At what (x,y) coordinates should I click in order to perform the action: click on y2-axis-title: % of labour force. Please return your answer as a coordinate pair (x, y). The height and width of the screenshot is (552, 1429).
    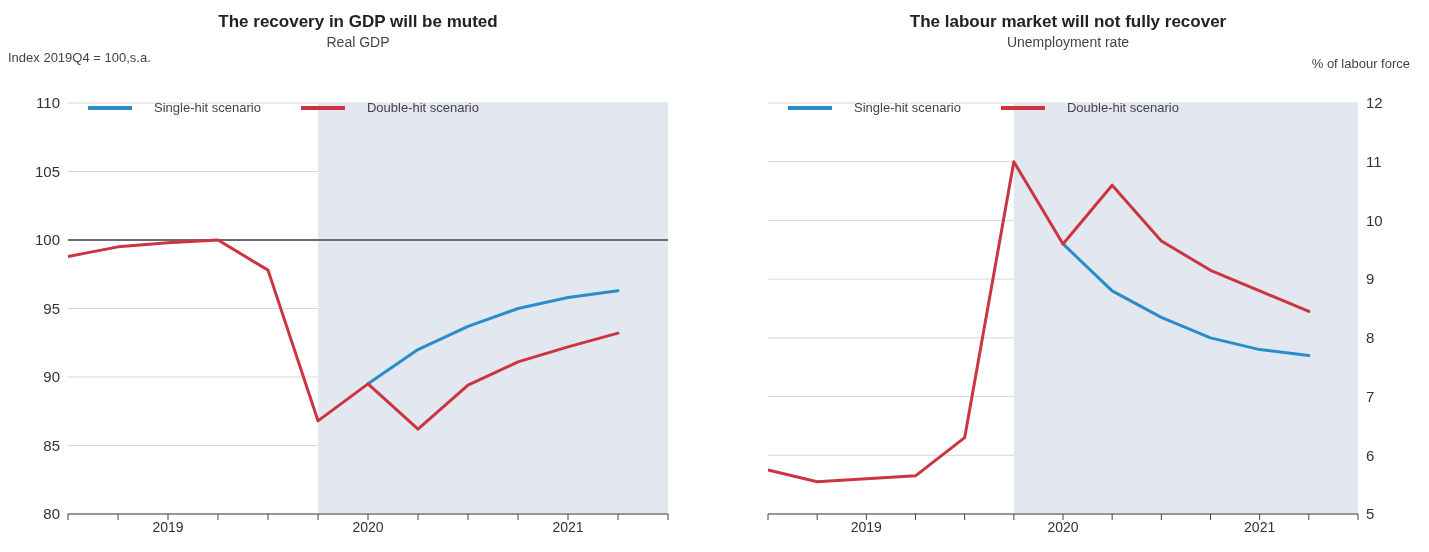
    Looking at the image, I should click on (1360, 63).